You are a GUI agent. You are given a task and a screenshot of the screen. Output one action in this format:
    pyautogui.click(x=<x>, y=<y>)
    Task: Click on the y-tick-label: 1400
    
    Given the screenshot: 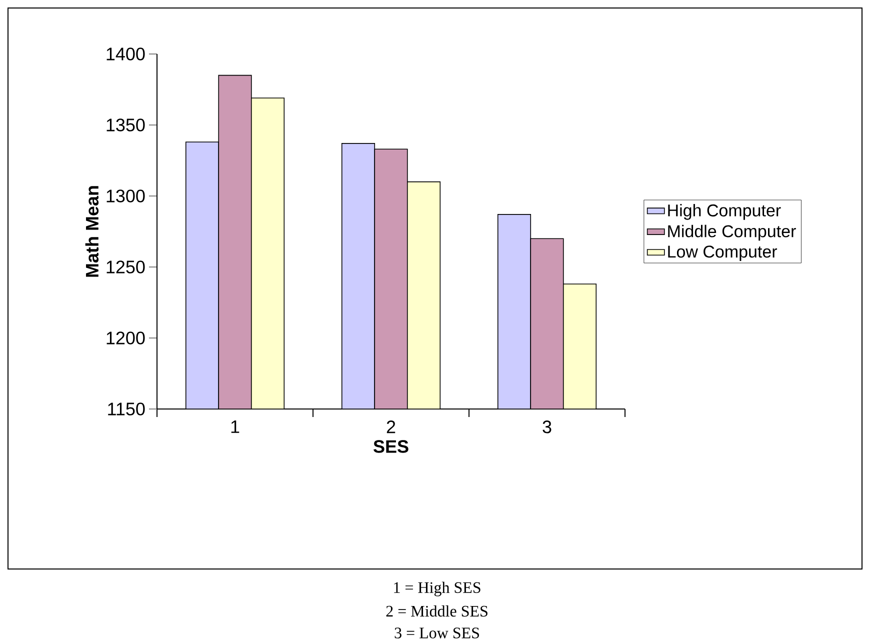 What is the action you would take?
    pyautogui.click(x=125, y=54)
    